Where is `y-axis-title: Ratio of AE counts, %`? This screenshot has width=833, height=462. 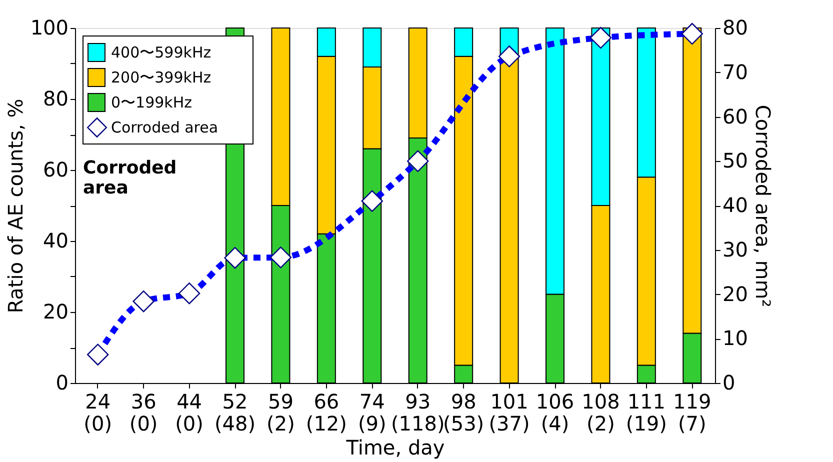 y-axis-title: Ratio of AE counts, % is located at coordinates (15, 206).